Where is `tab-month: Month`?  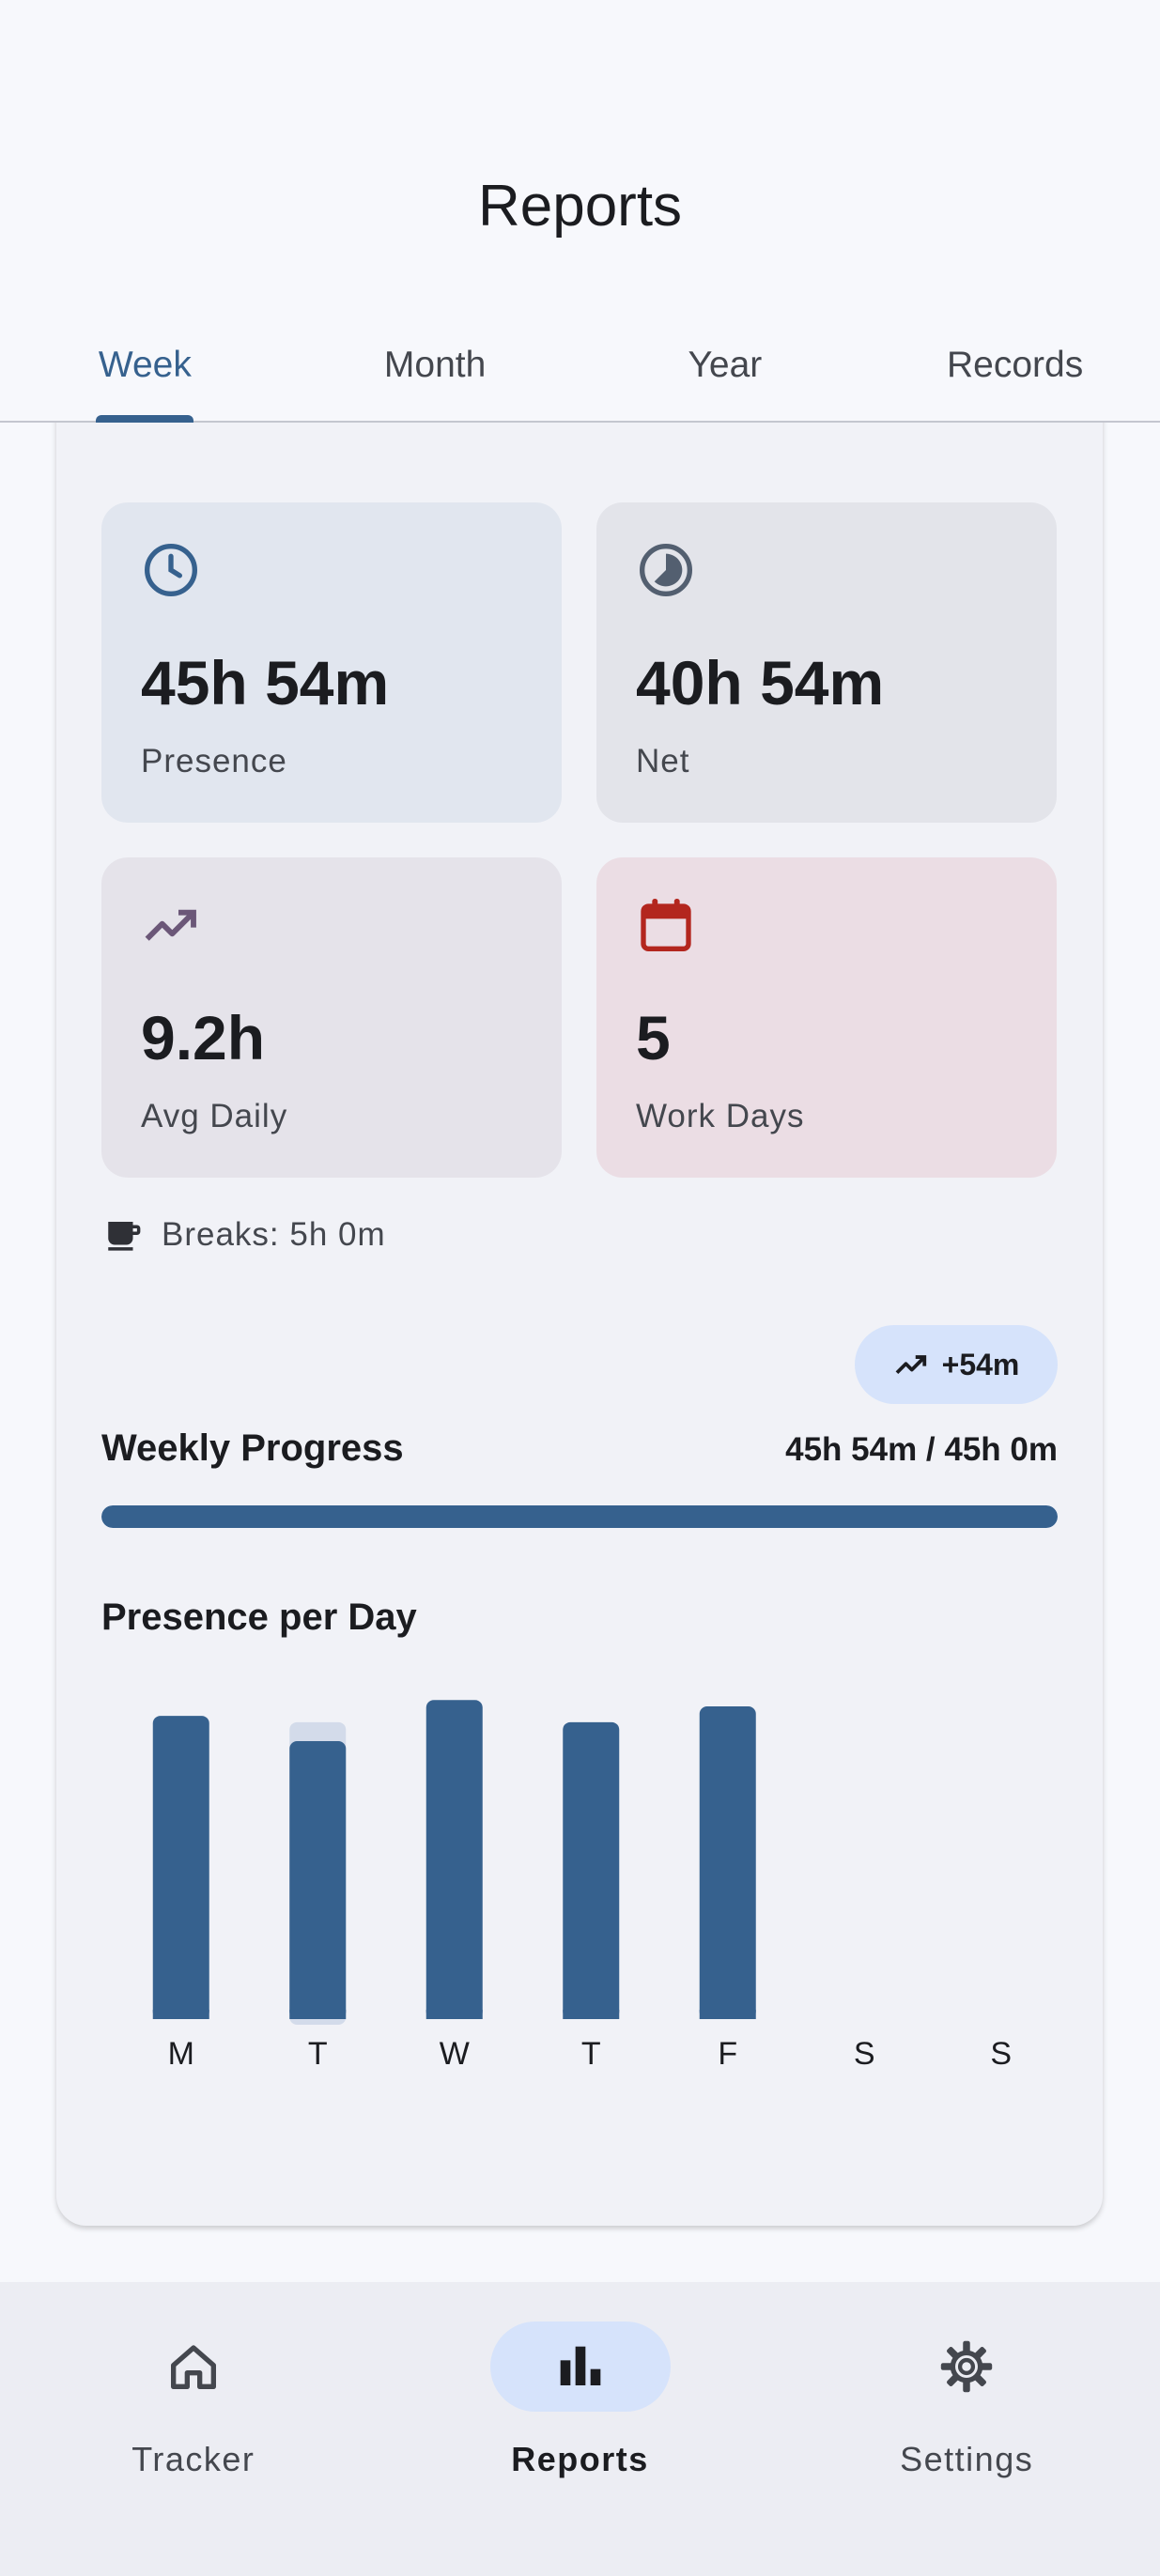 tab-month: Month is located at coordinates (435, 365).